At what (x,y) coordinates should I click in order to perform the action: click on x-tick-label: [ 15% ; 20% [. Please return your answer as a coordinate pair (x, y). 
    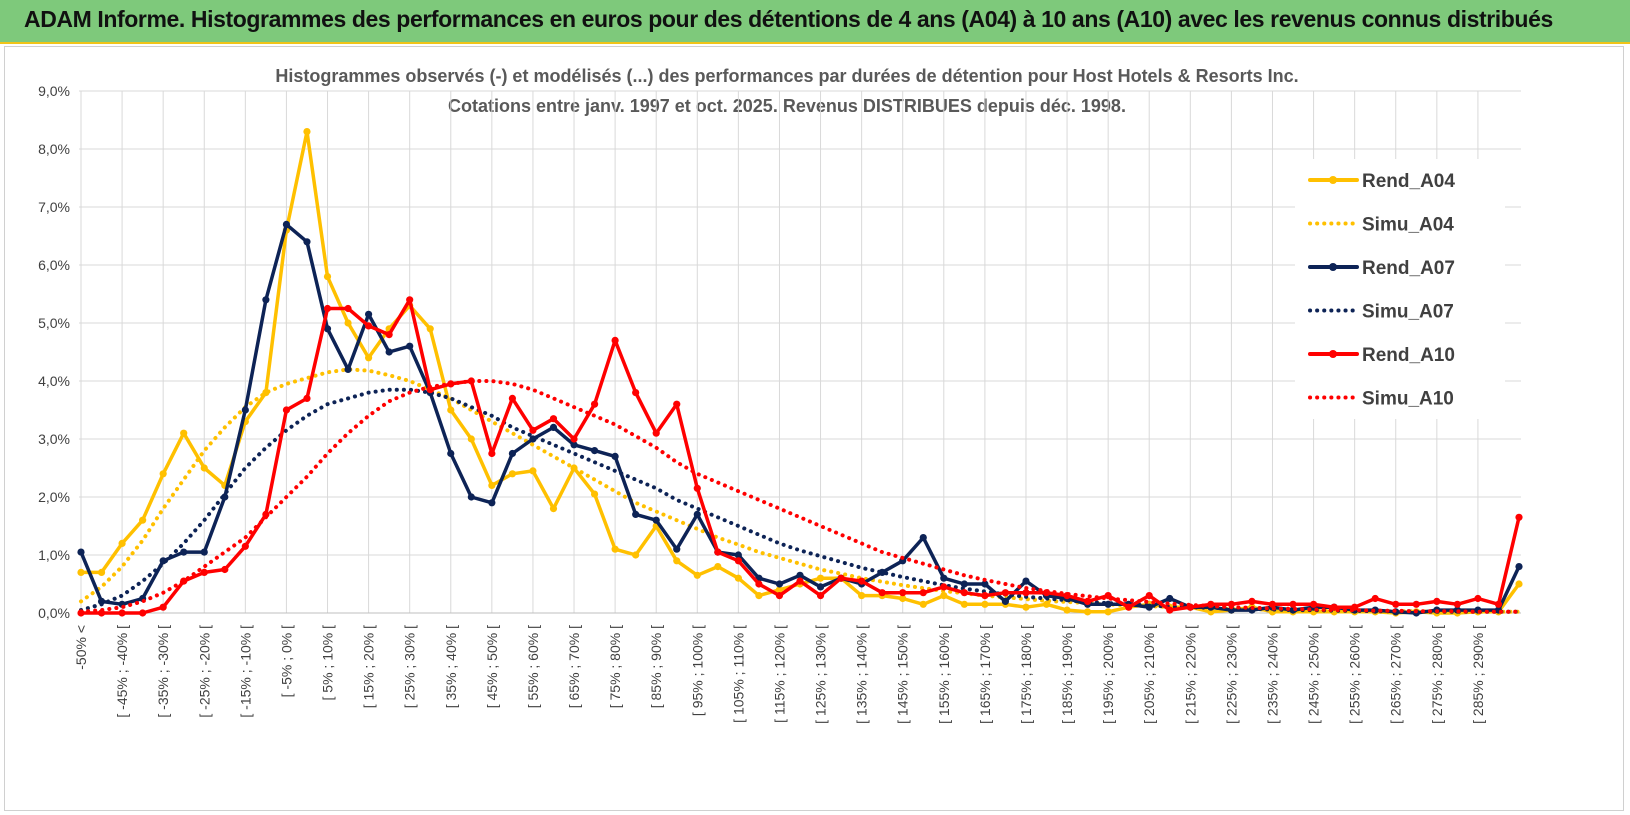
    Looking at the image, I should click on (369, 666).